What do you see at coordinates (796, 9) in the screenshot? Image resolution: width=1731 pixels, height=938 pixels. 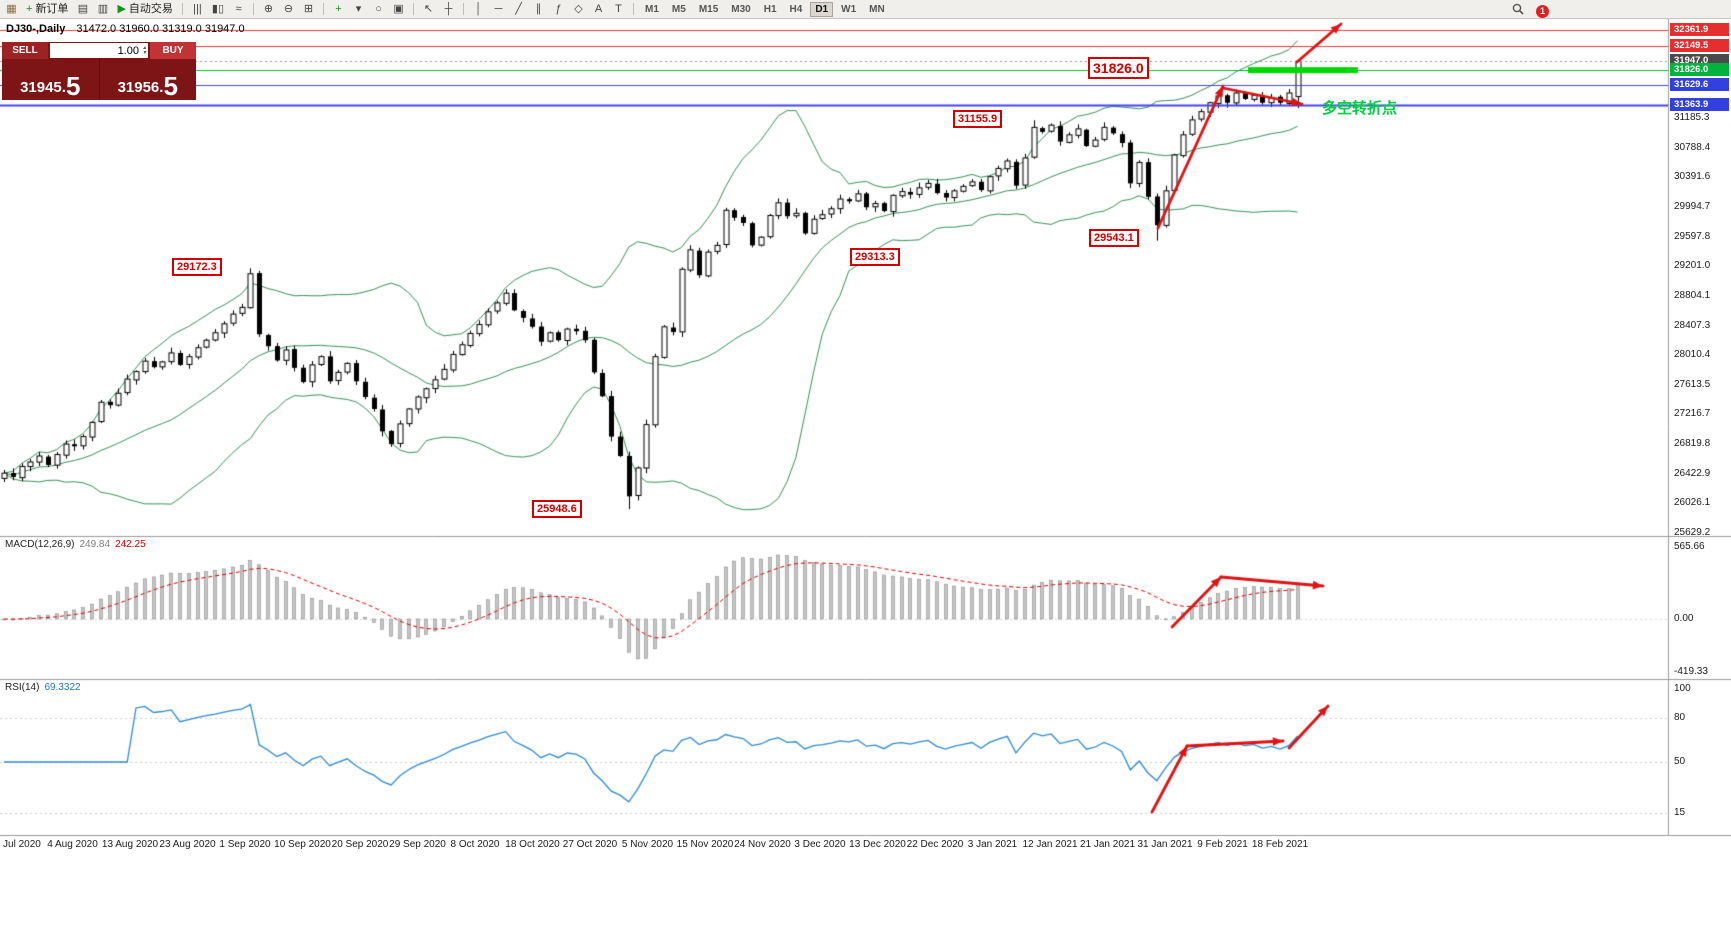 I see `timeframe-h4: H4` at bounding box center [796, 9].